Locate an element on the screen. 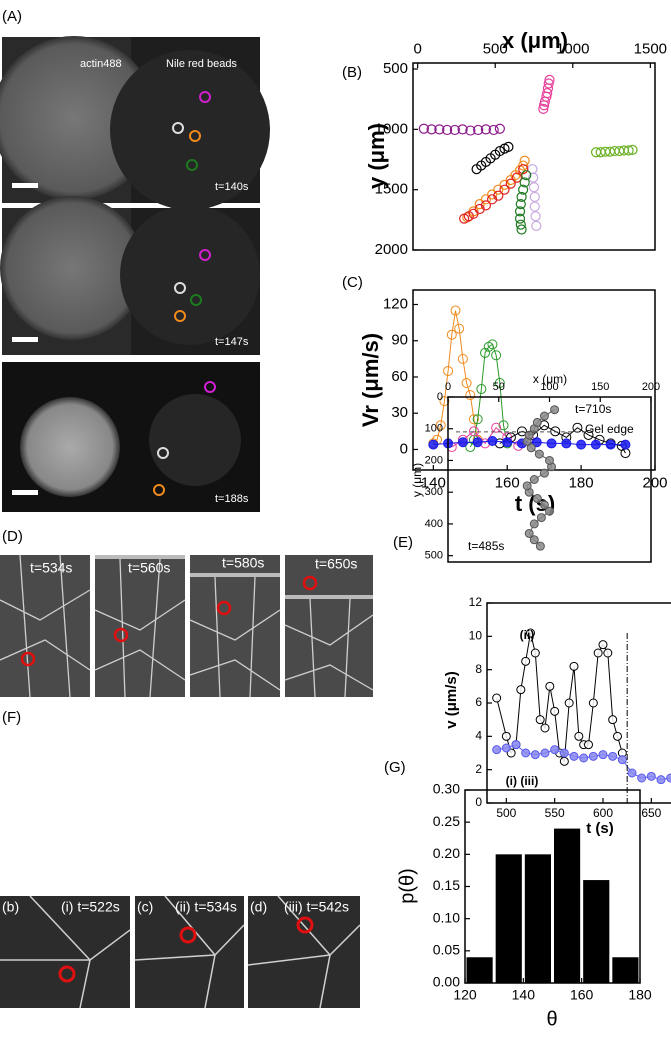 The width and height of the screenshot is (671, 1052). network is located at coordinates (180, 952).